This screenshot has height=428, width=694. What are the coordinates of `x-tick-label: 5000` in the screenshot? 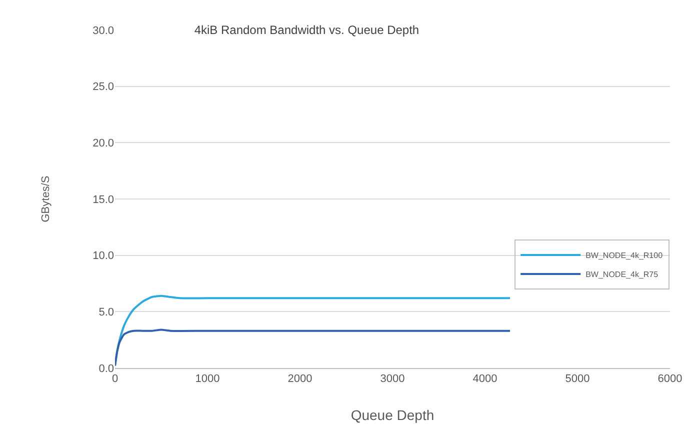 It's located at (577, 379).